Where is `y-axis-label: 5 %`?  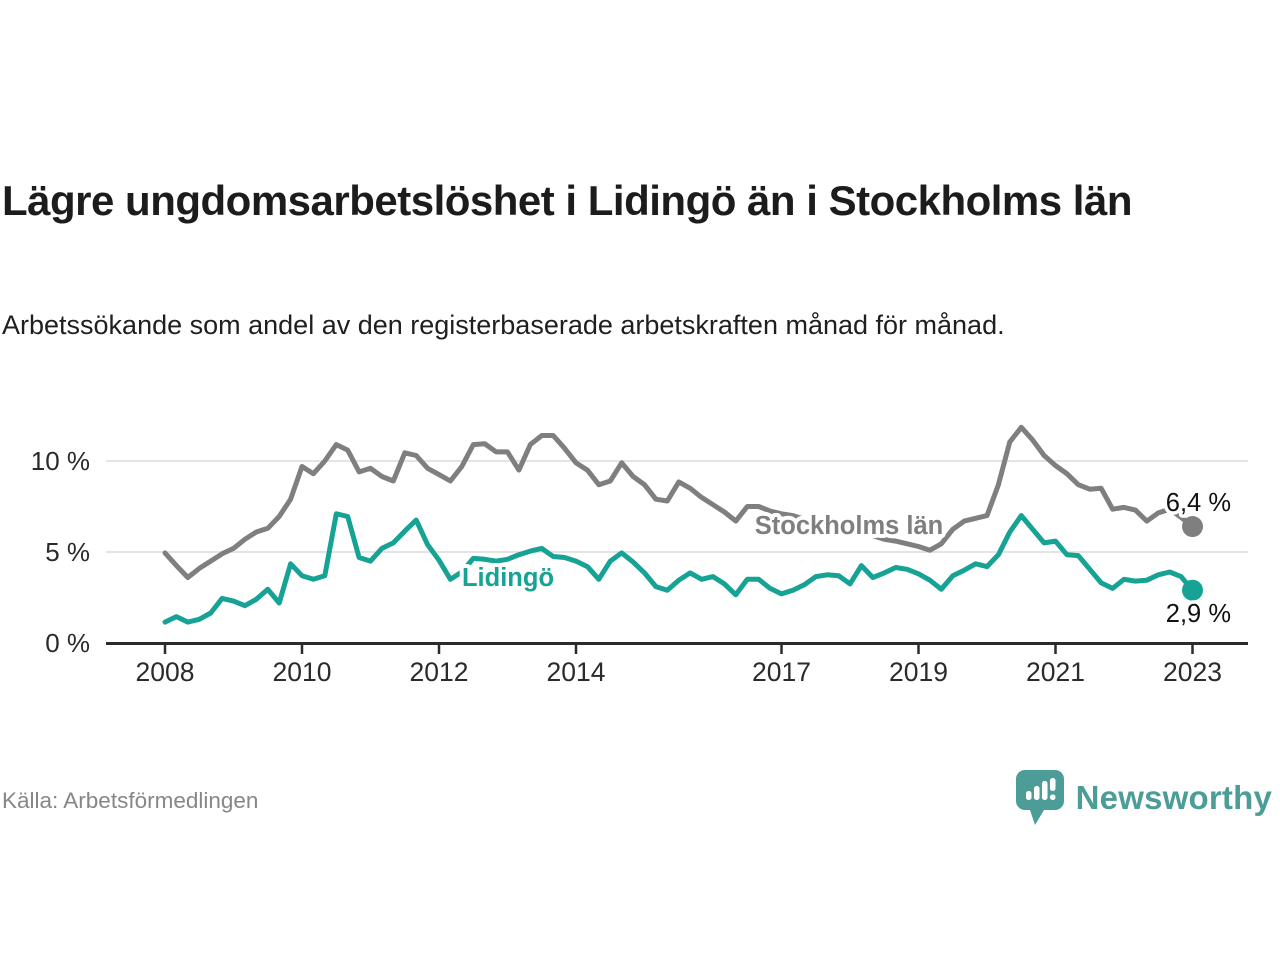 y-axis-label: 5 % is located at coordinates (67, 552).